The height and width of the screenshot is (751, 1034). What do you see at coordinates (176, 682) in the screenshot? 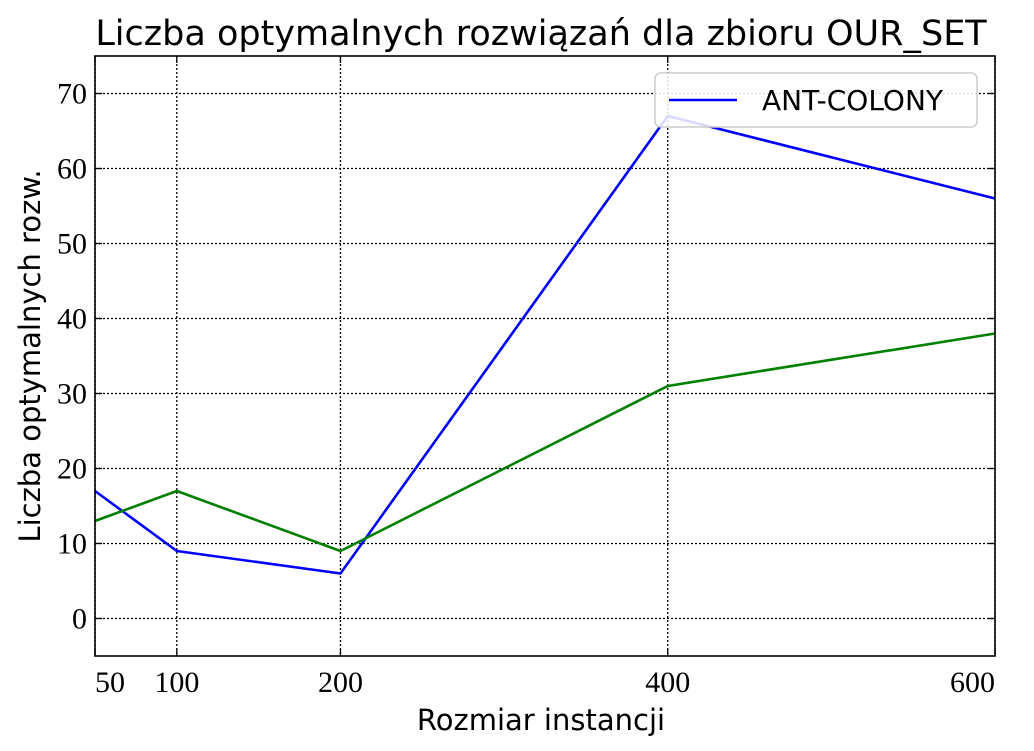
I see `x-tick-label: 100` at bounding box center [176, 682].